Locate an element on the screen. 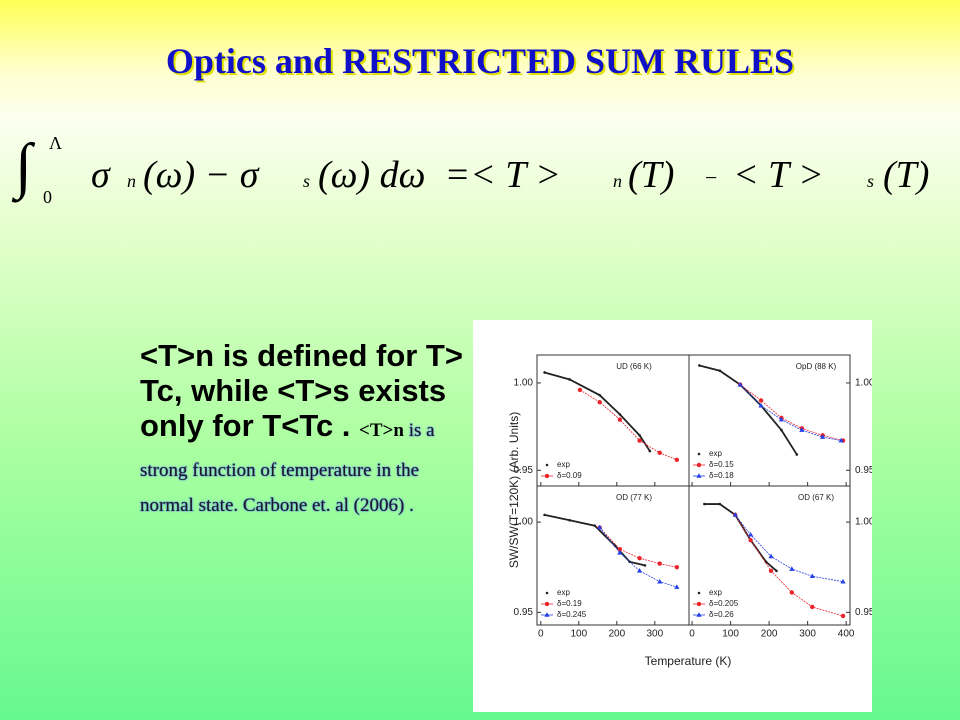  subscript: n is located at coordinates (131, 181).